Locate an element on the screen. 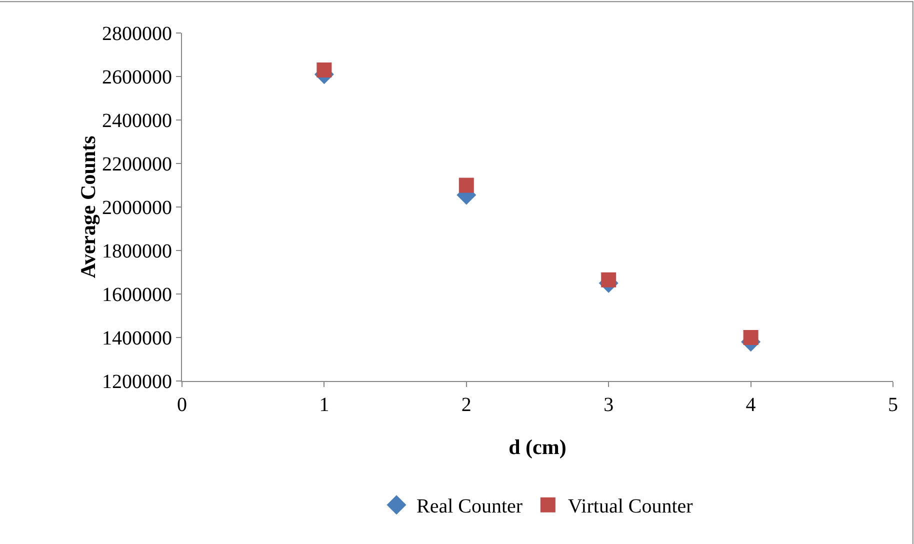  x-tick-label: 3 is located at coordinates (609, 405).